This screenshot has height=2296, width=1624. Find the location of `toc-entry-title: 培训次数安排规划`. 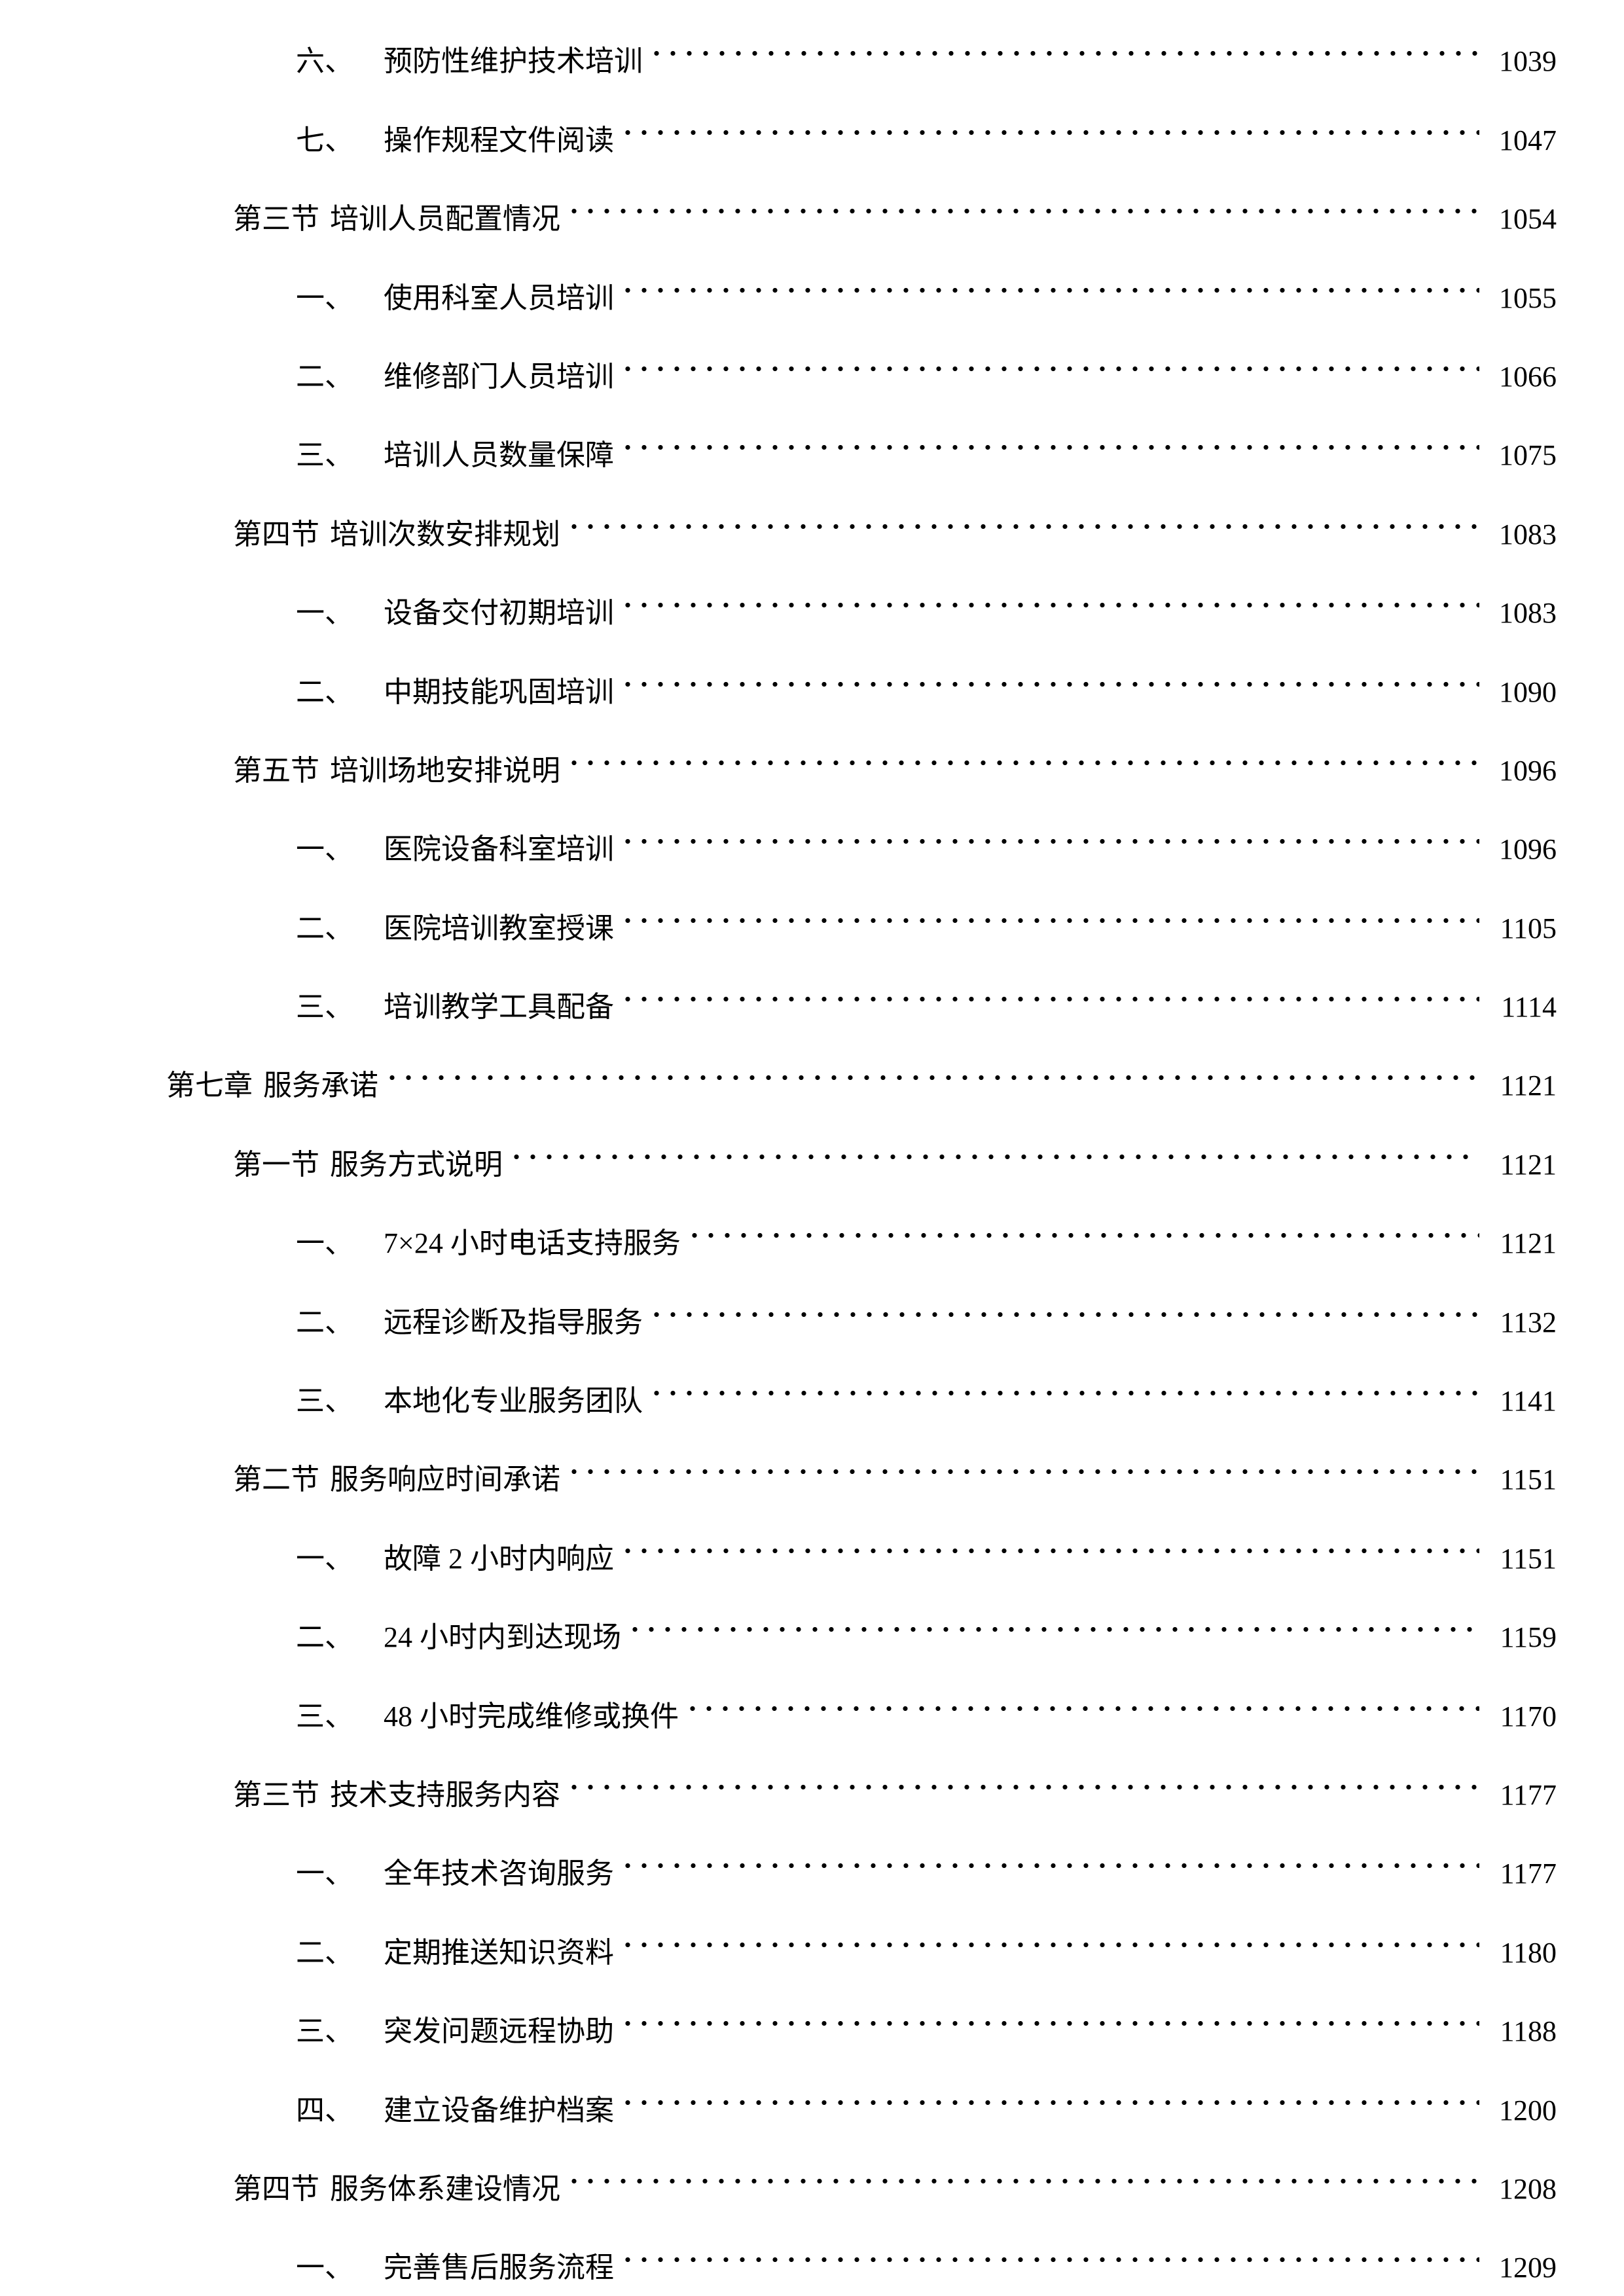

toc-entry-title: 培训次数安排规划 is located at coordinates (445, 534).